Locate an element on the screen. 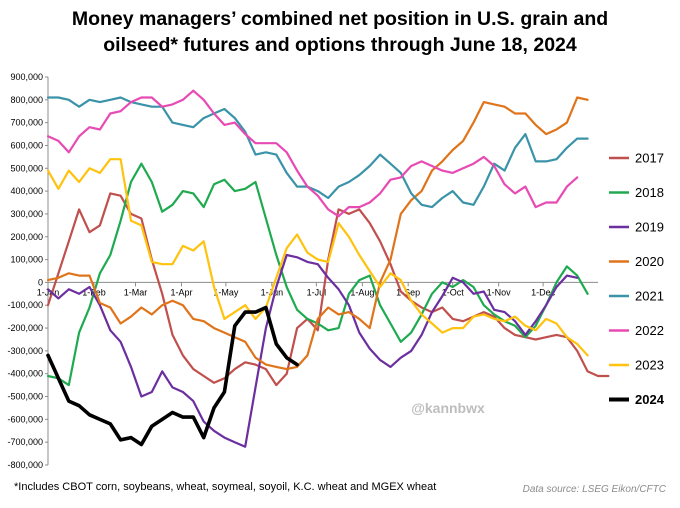 This screenshot has height=508, width=680. x-tick-label: 1-Mar is located at coordinates (136, 292).